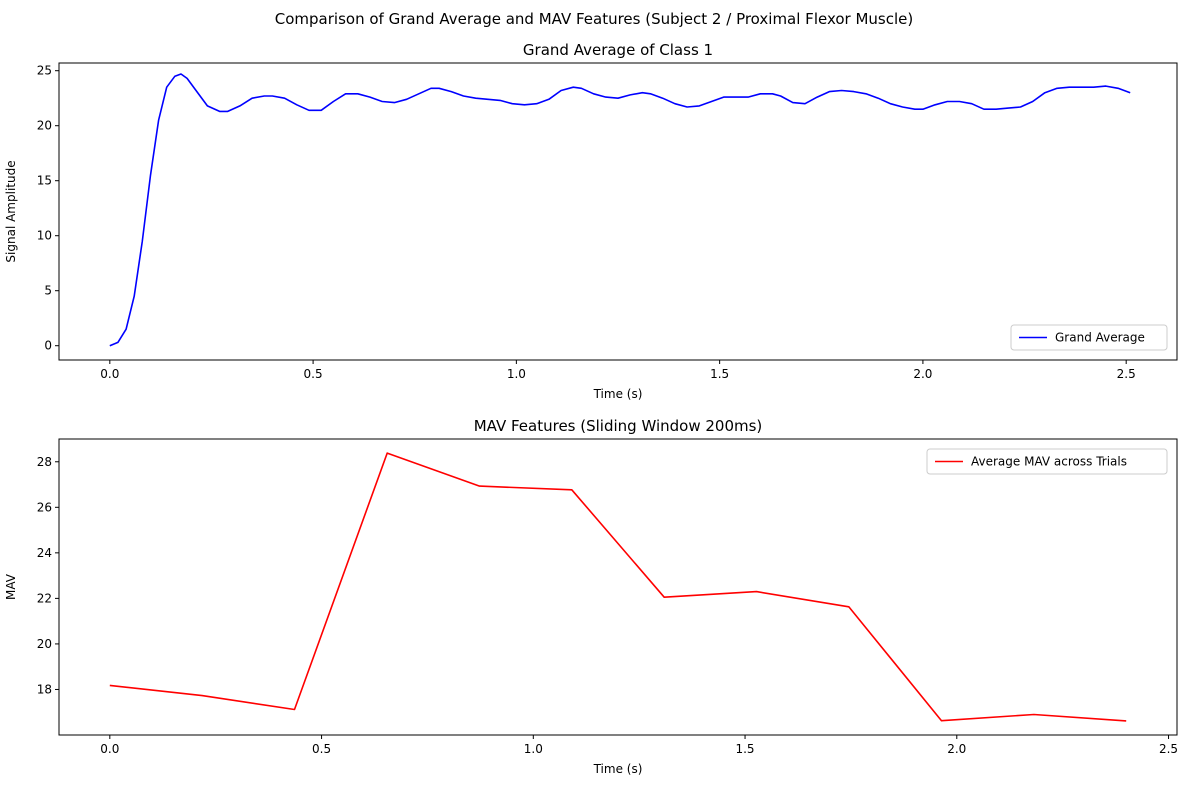 Image resolution: width=1188 pixels, height=789 pixels. Describe the element at coordinates (44, 553) in the screenshot. I see `y-tick-label: 24` at that location.